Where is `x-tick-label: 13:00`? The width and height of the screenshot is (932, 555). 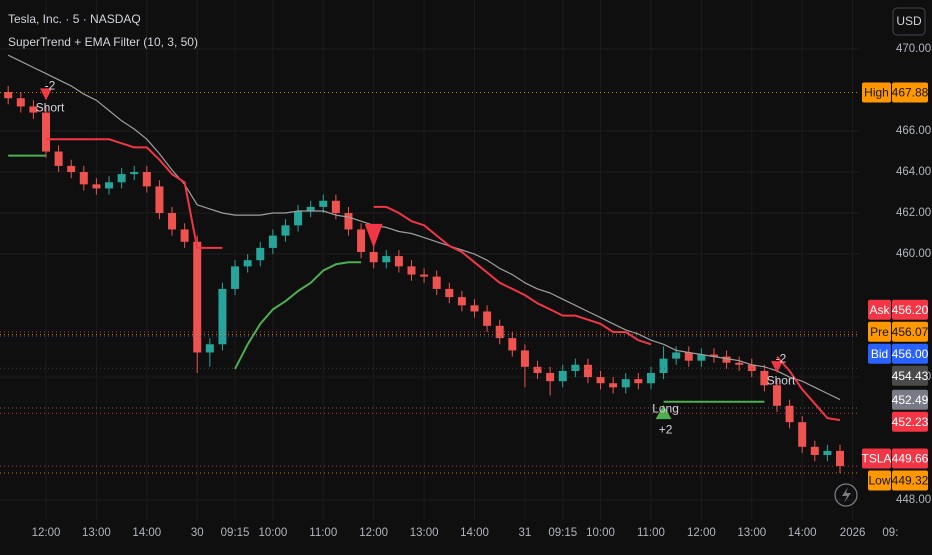
x-tick-label: 13:00 is located at coordinates (751, 533).